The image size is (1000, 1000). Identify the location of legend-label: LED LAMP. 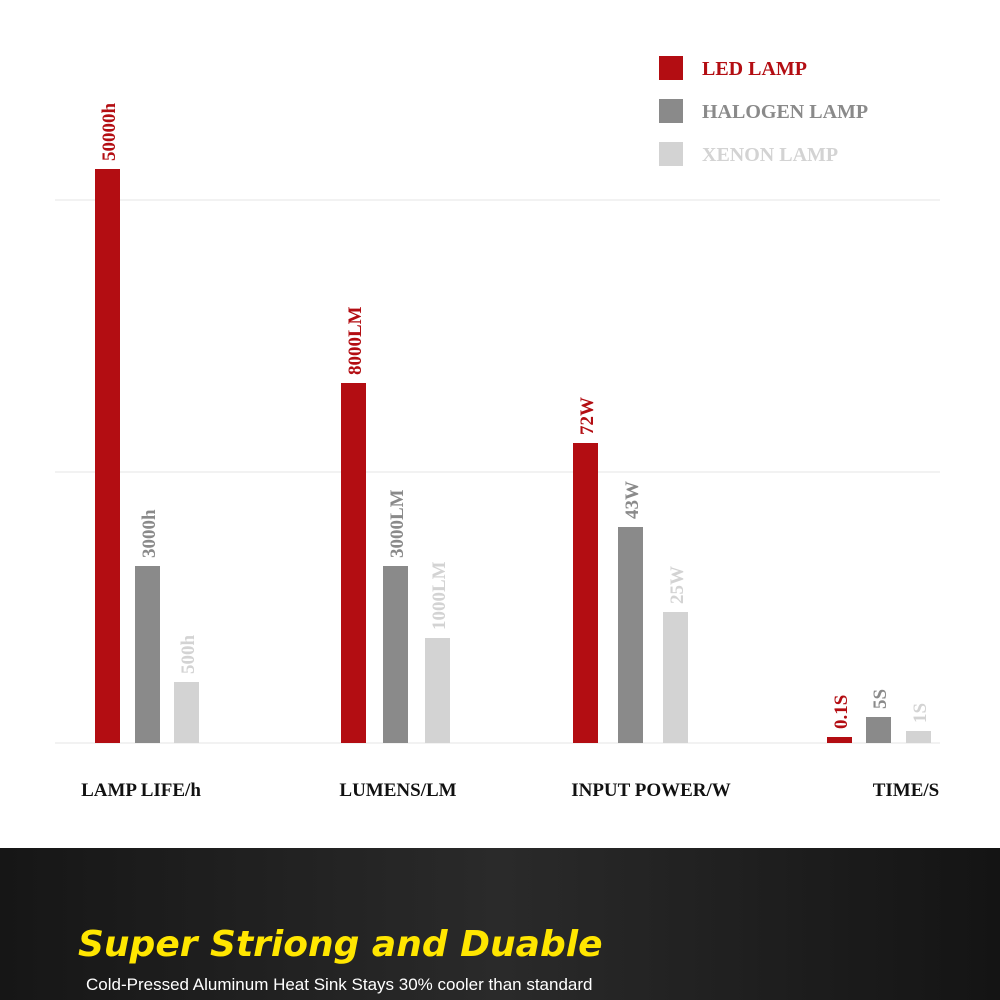
(754, 69).